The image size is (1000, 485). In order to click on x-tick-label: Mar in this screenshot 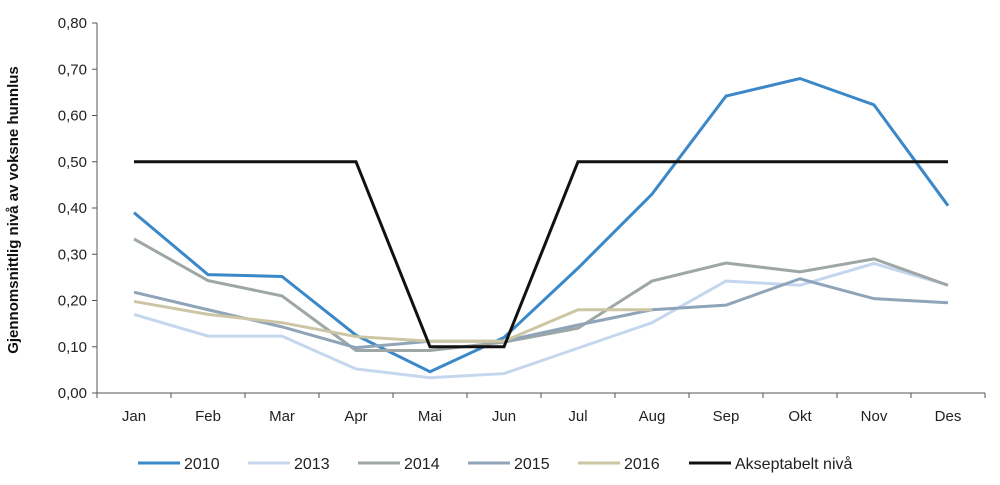, I will do `click(282, 416)`.